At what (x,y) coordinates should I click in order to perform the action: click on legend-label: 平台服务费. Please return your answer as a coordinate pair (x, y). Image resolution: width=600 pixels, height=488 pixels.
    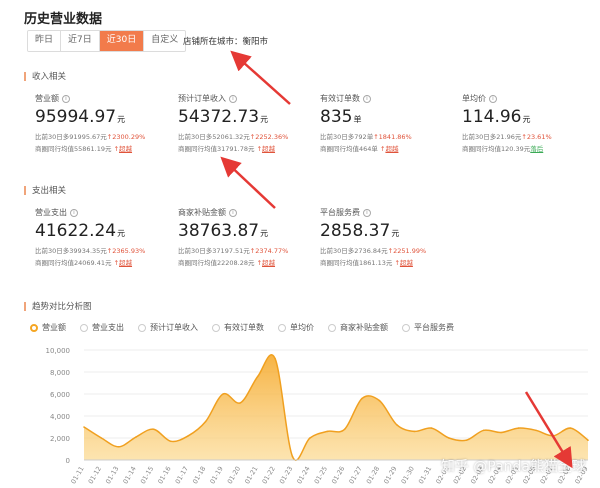
    Looking at the image, I should click on (434, 327).